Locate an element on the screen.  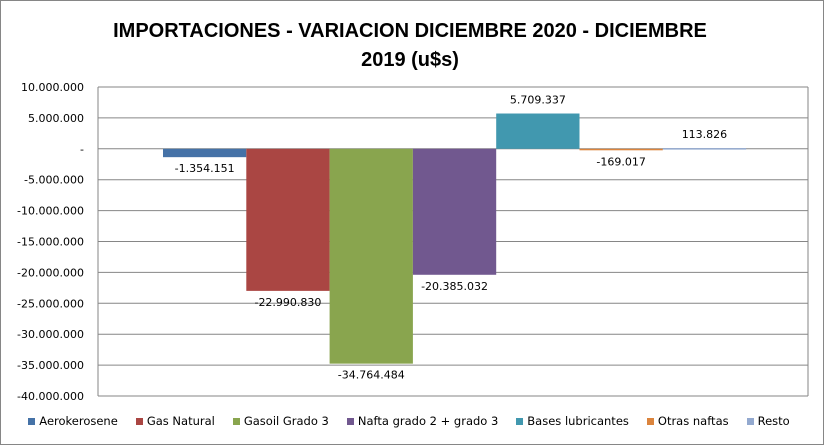
legend-label: Bases lubricantes is located at coordinates (578, 421).